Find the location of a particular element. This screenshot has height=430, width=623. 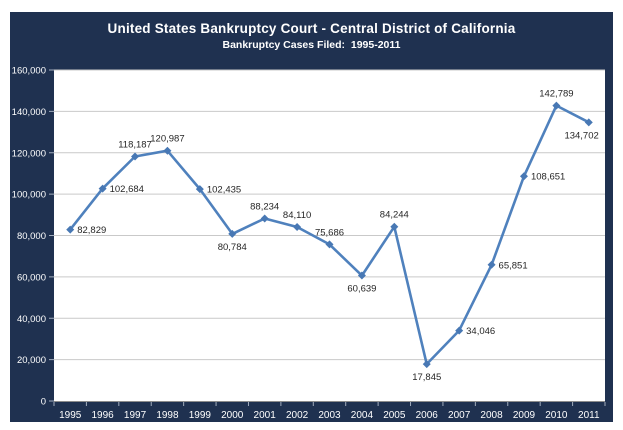

svg-text: 2004 is located at coordinates (362, 415).